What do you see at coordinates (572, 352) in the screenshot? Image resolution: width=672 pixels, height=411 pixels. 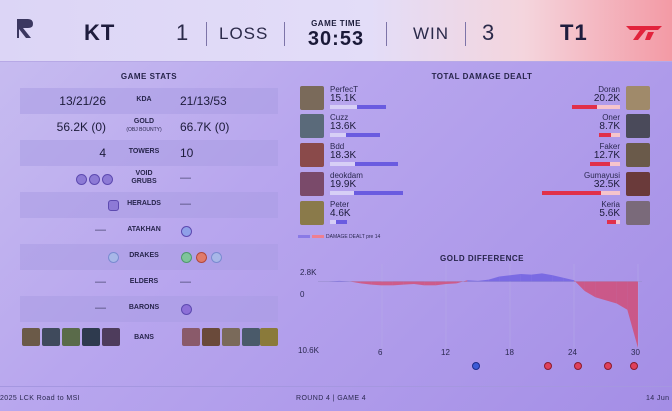 I see `x-tick: 24` at bounding box center [572, 352].